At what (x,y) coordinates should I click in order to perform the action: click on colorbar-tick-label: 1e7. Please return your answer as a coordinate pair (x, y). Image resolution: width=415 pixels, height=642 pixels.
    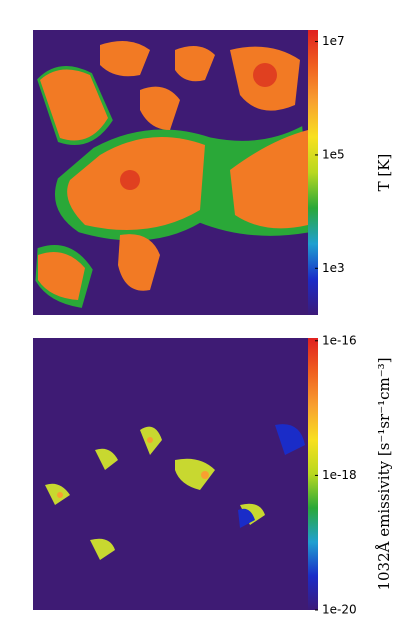
    Looking at the image, I should click on (333, 41).